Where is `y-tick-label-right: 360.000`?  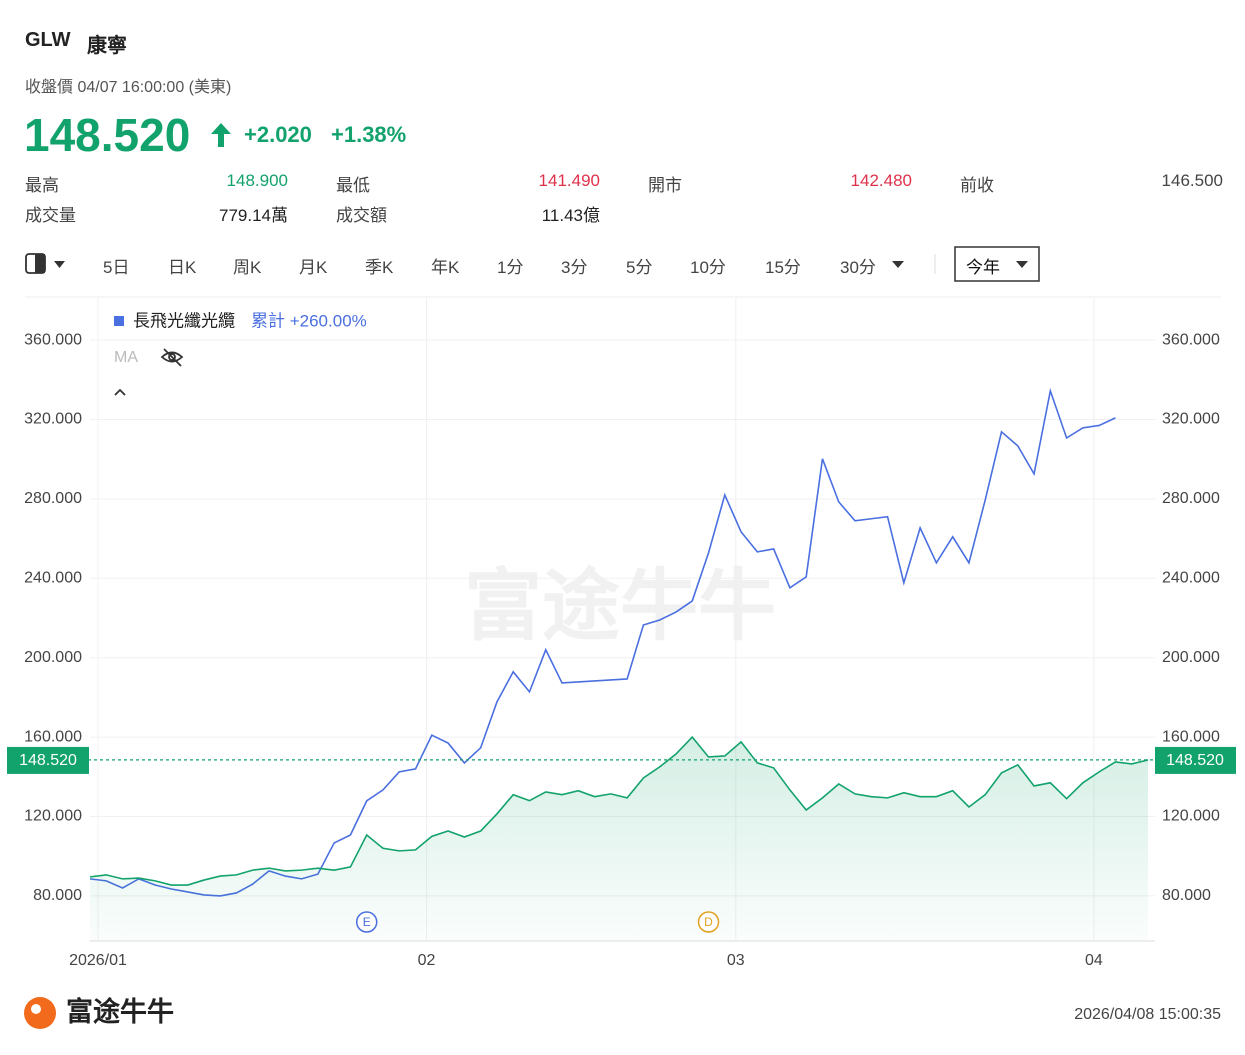 y-tick-label-right: 360.000 is located at coordinates (1191, 339).